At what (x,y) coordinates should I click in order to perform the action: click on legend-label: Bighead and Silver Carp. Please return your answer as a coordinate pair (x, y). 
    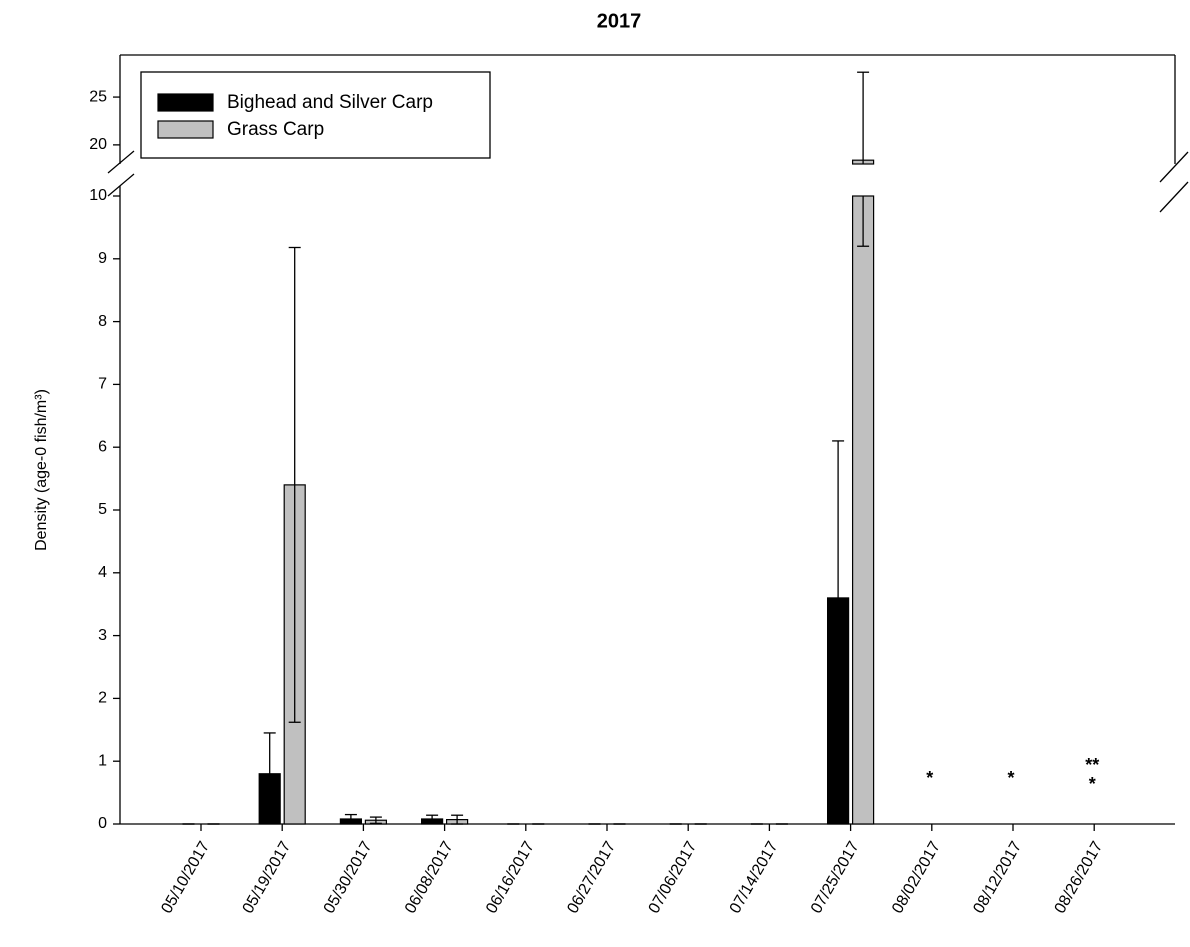
    Looking at the image, I should click on (330, 102).